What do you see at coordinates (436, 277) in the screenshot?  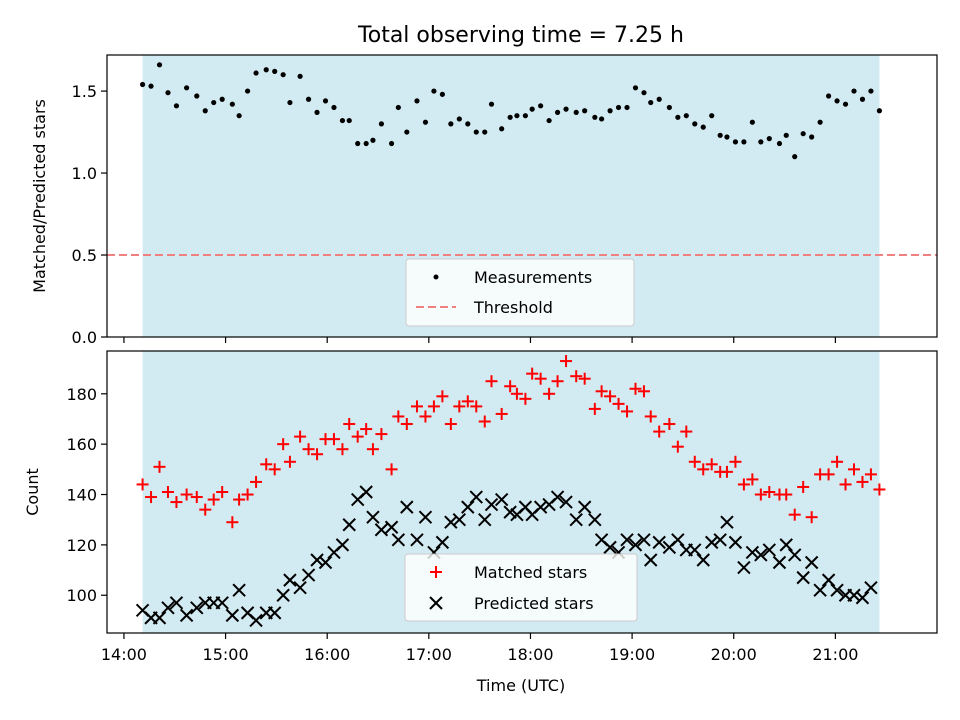 I see `legend-measurement-marker` at bounding box center [436, 277].